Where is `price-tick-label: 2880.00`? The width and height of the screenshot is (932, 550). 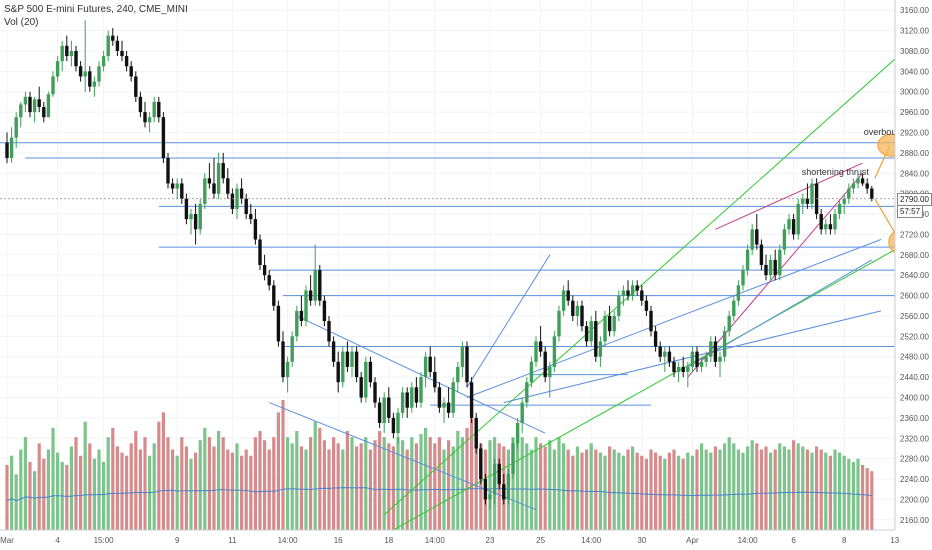
price-tick-label: 2880.00 is located at coordinates (914, 153).